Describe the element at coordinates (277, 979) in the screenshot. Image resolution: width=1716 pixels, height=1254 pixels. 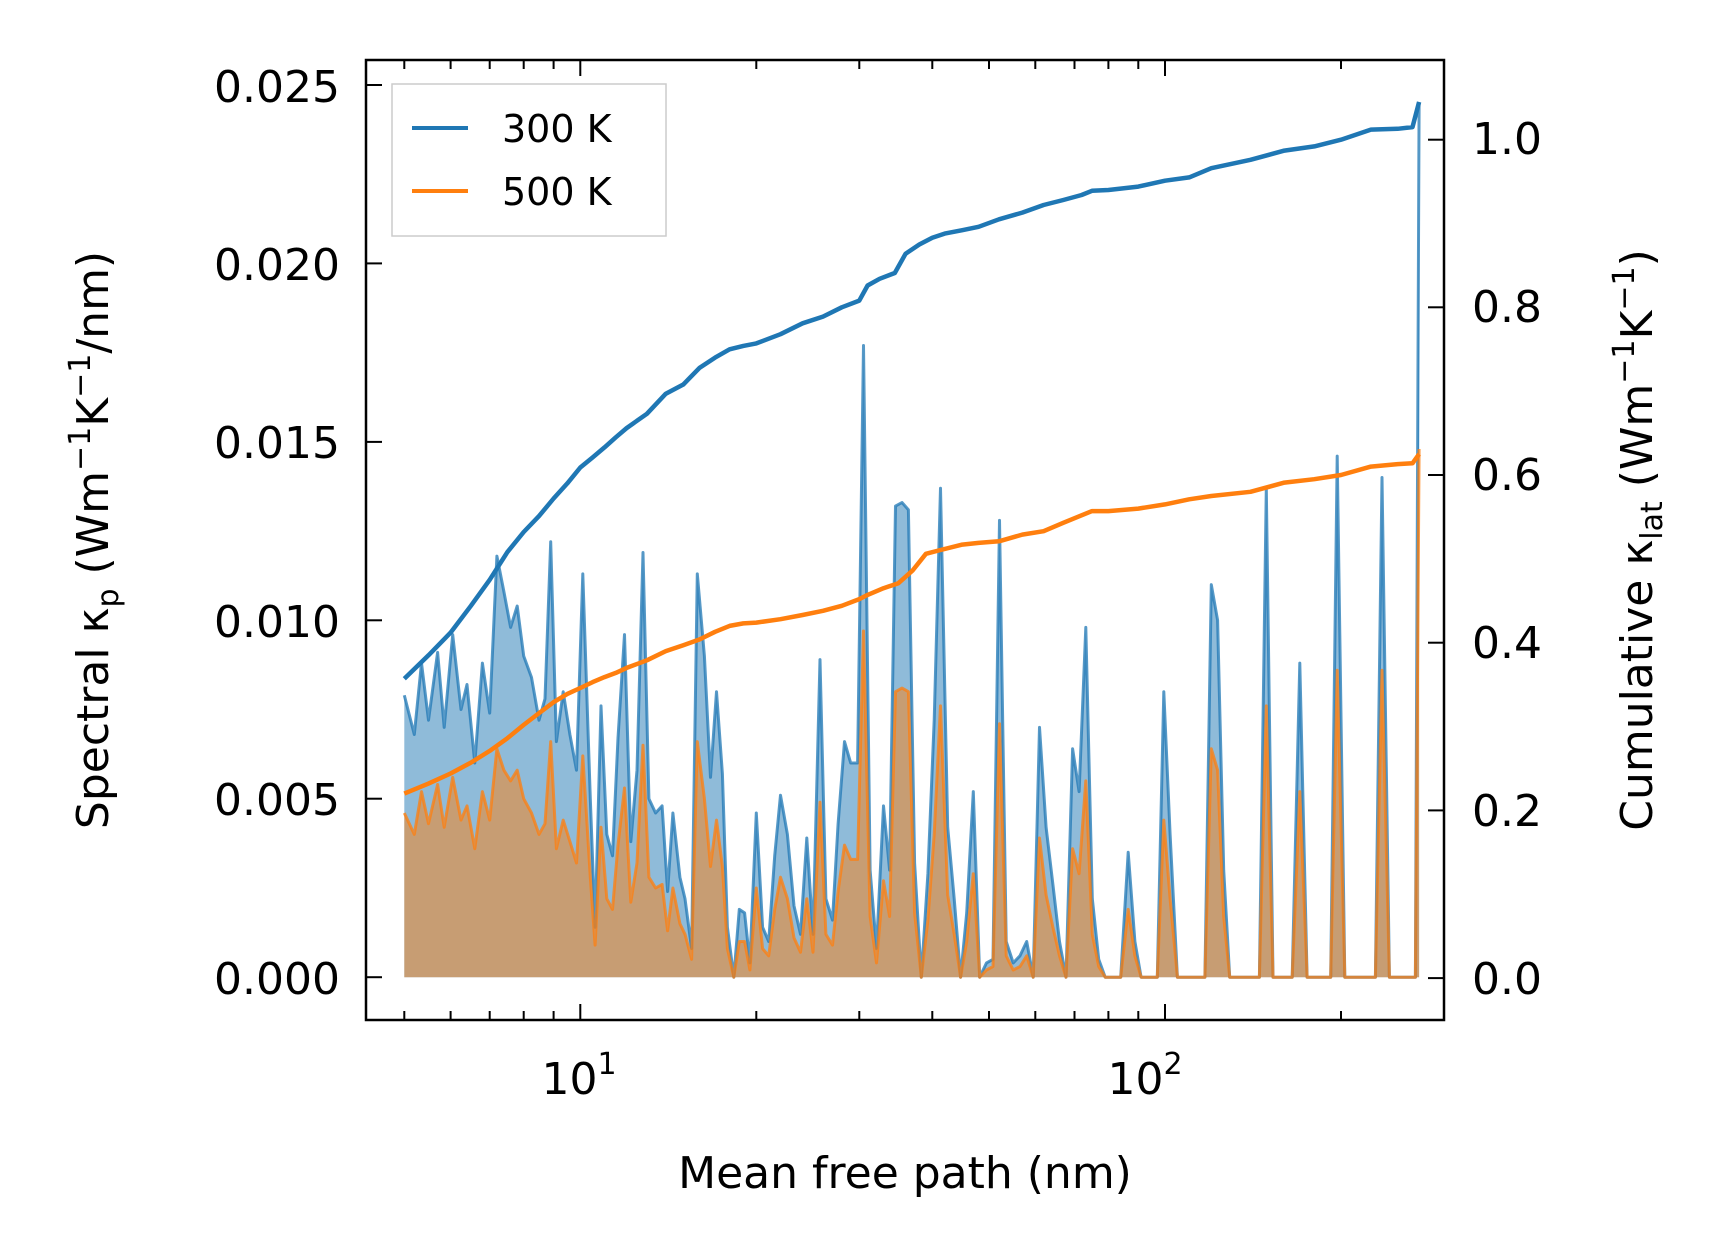
I see `left-tick-label-0: 0.000` at that location.